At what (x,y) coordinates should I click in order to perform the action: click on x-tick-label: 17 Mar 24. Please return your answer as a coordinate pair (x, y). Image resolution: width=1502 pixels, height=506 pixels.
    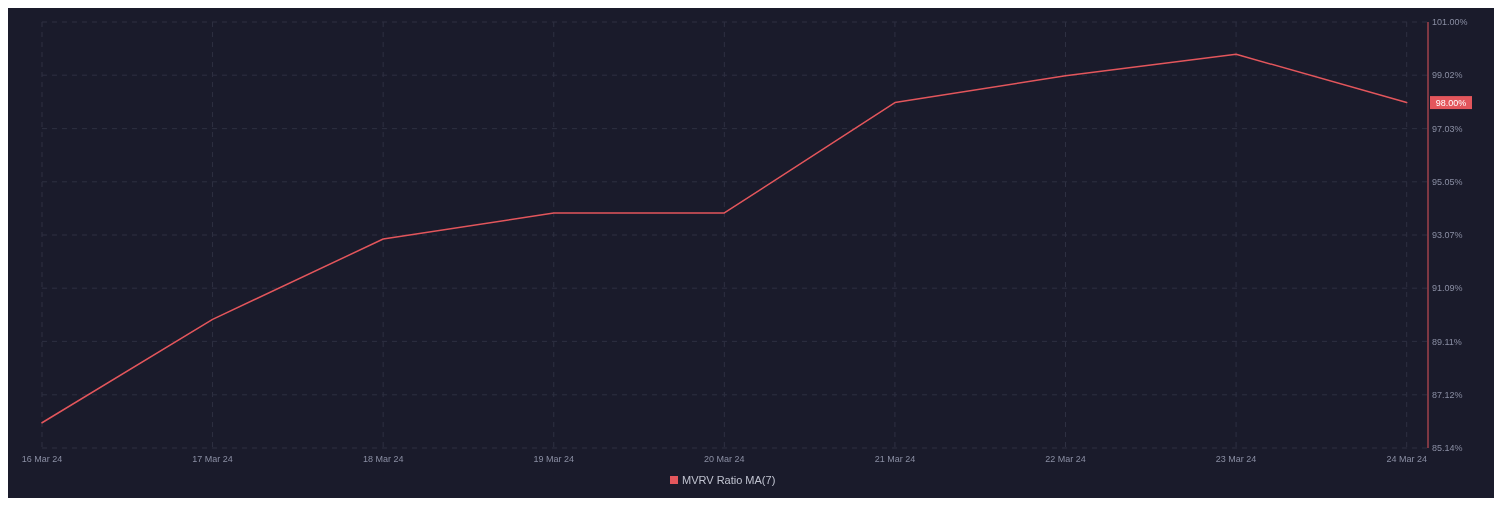
    Looking at the image, I should click on (212, 459).